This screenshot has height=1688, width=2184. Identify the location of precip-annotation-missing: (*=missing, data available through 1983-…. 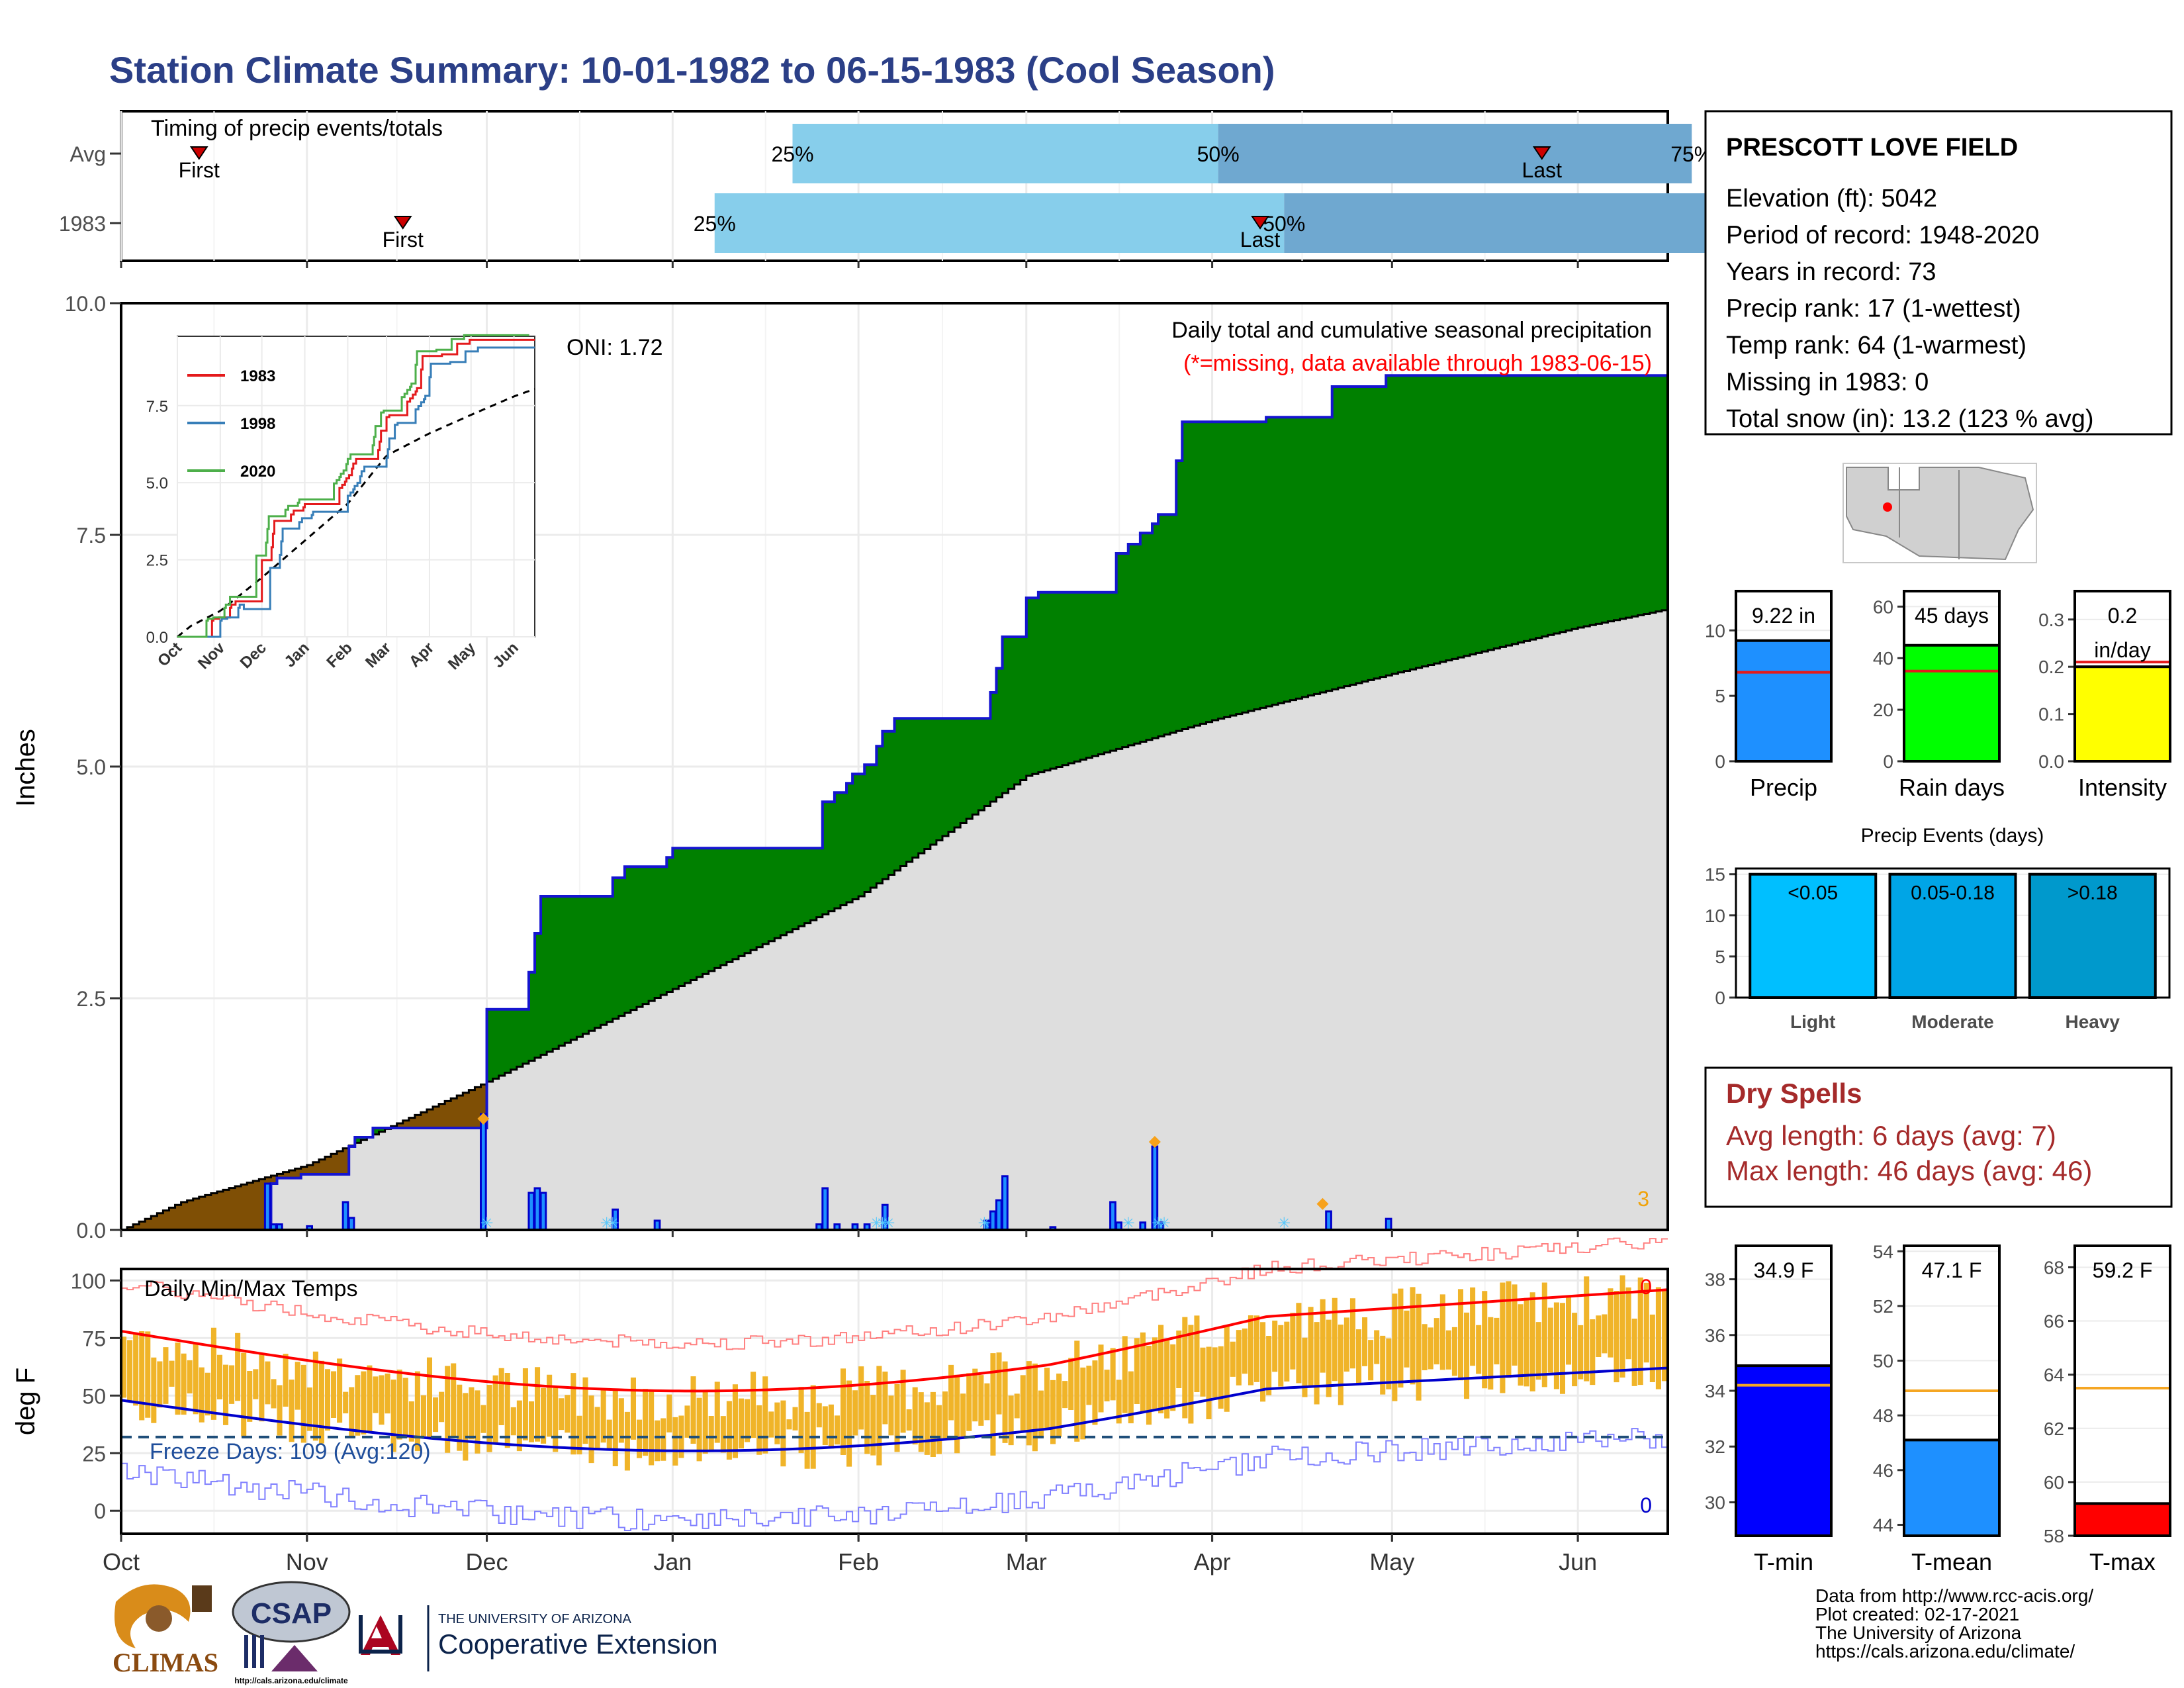
(1417, 363).